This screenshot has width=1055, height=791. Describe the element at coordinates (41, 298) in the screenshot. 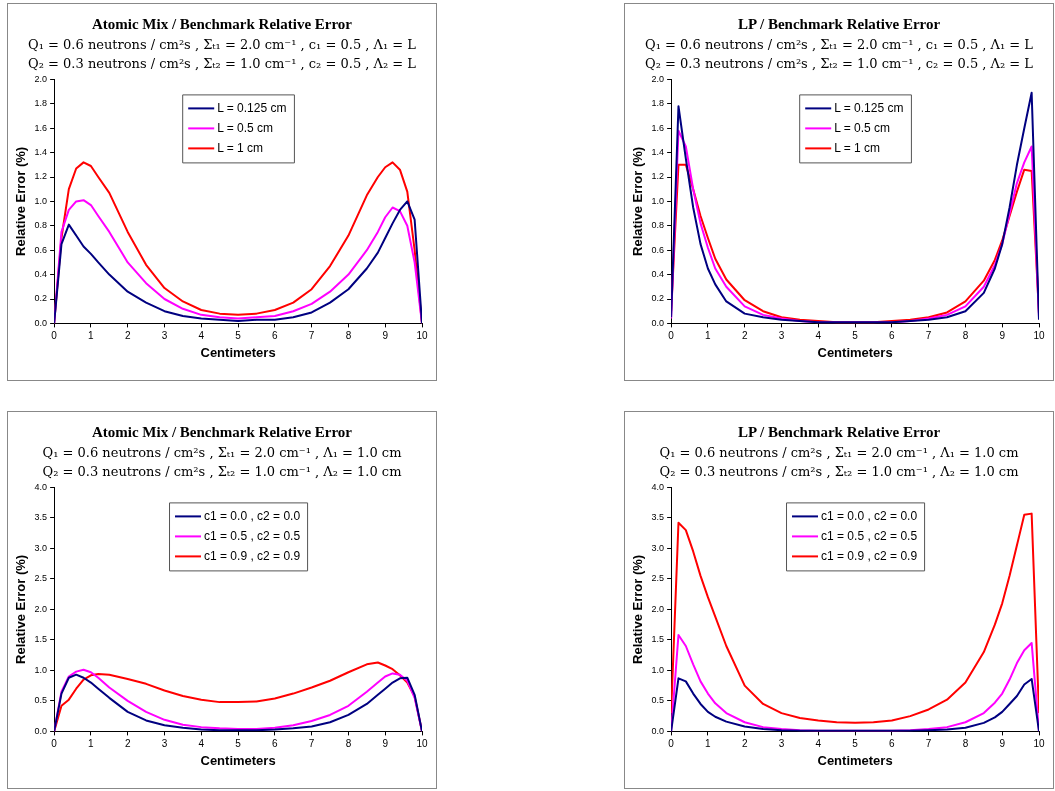

I see `y-tick-label: 0.2` at that location.